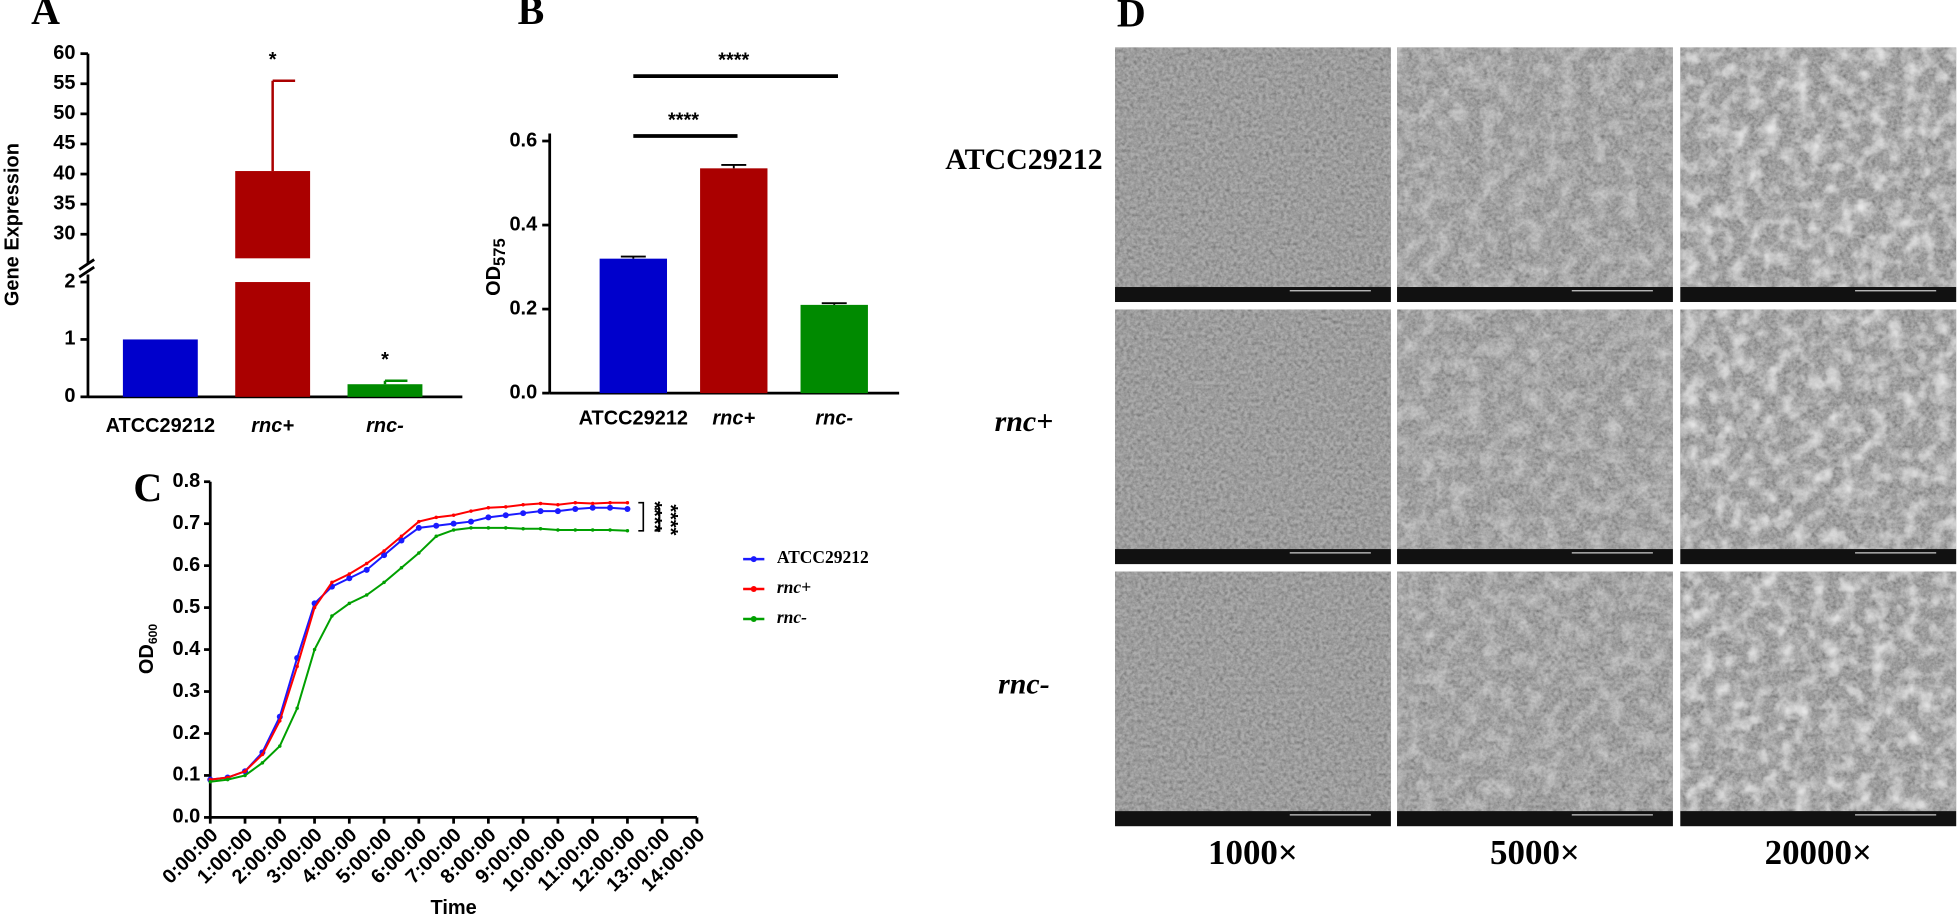  Describe the element at coordinates (657, 520) in the screenshot. I see `significance-bracket` at that location.